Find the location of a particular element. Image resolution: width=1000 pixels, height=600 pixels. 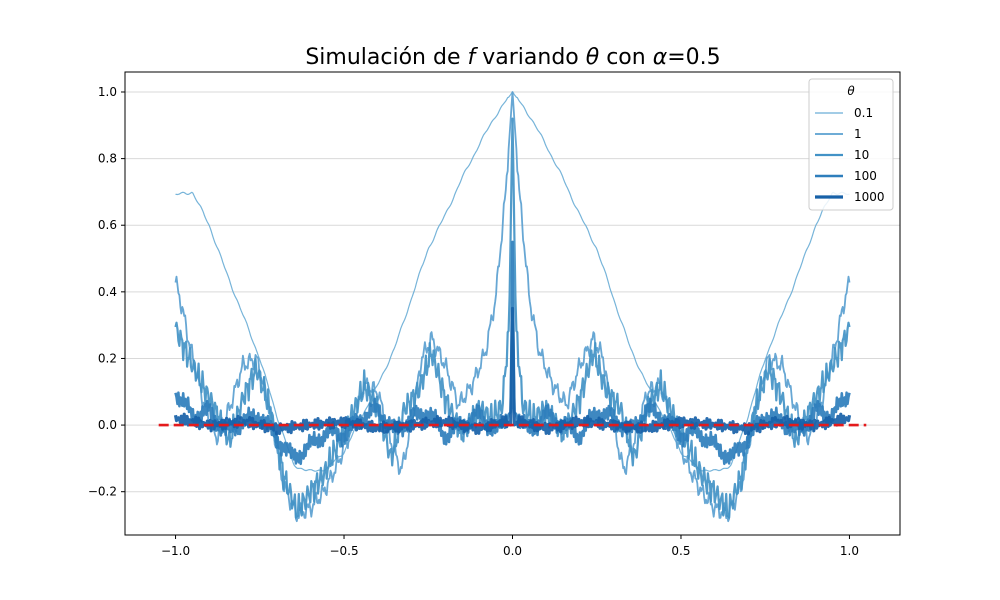

y-tick-label: −0.2 is located at coordinates (102, 492).